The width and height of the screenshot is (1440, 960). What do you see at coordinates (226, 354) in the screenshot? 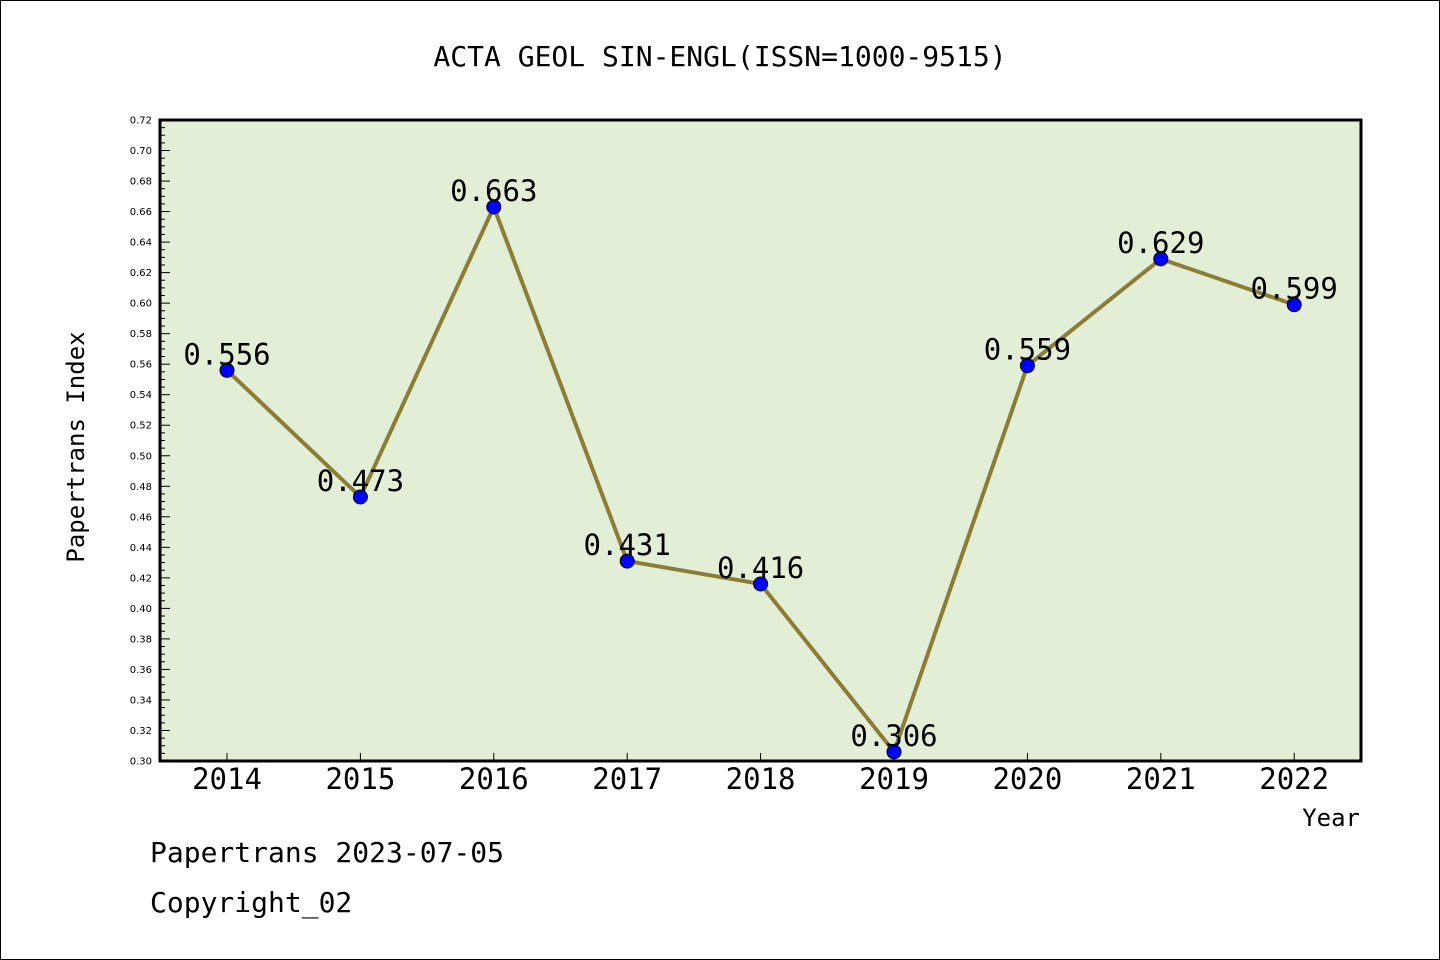
I see `data-label: 0.556` at bounding box center [226, 354].